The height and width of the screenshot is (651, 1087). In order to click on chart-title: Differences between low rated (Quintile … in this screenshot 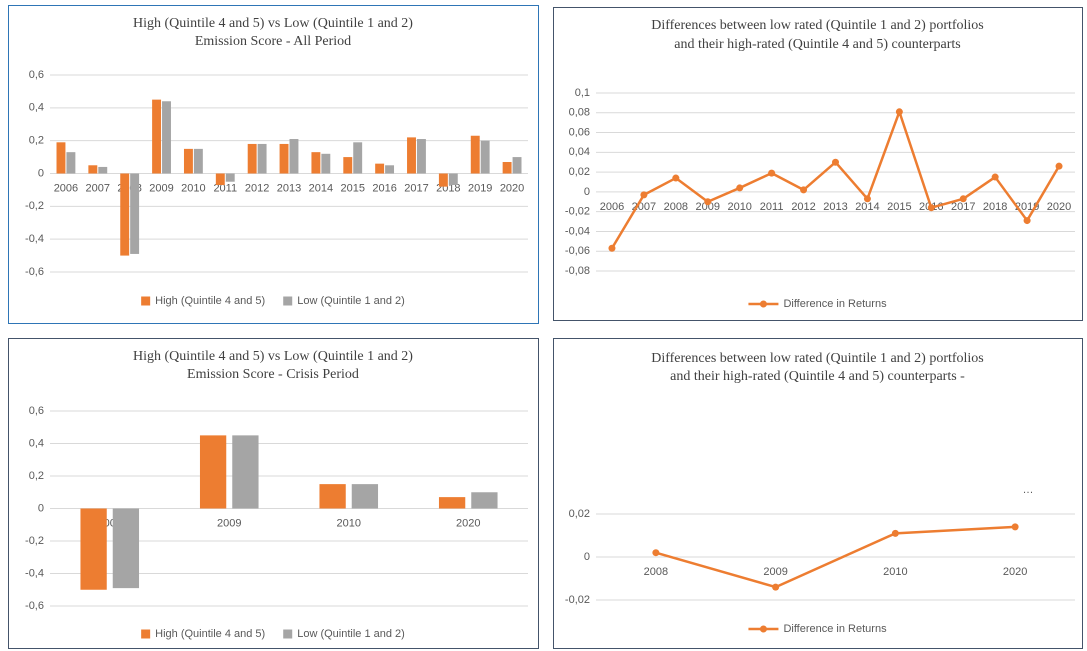, I will do `click(817, 25)`.